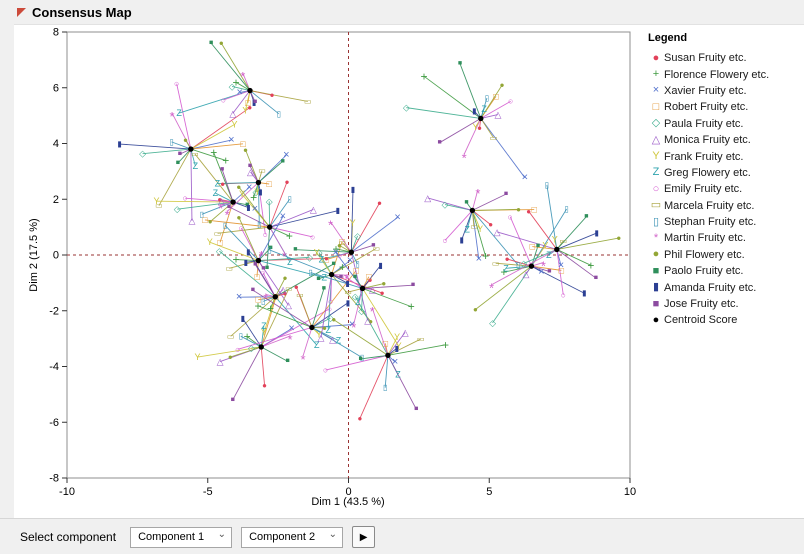 Image resolution: width=804 pixels, height=554 pixels. Describe the element at coordinates (656, 205) in the screenshot. I see `marcela-fruity-etc-marker-icon: ▭` at that location.